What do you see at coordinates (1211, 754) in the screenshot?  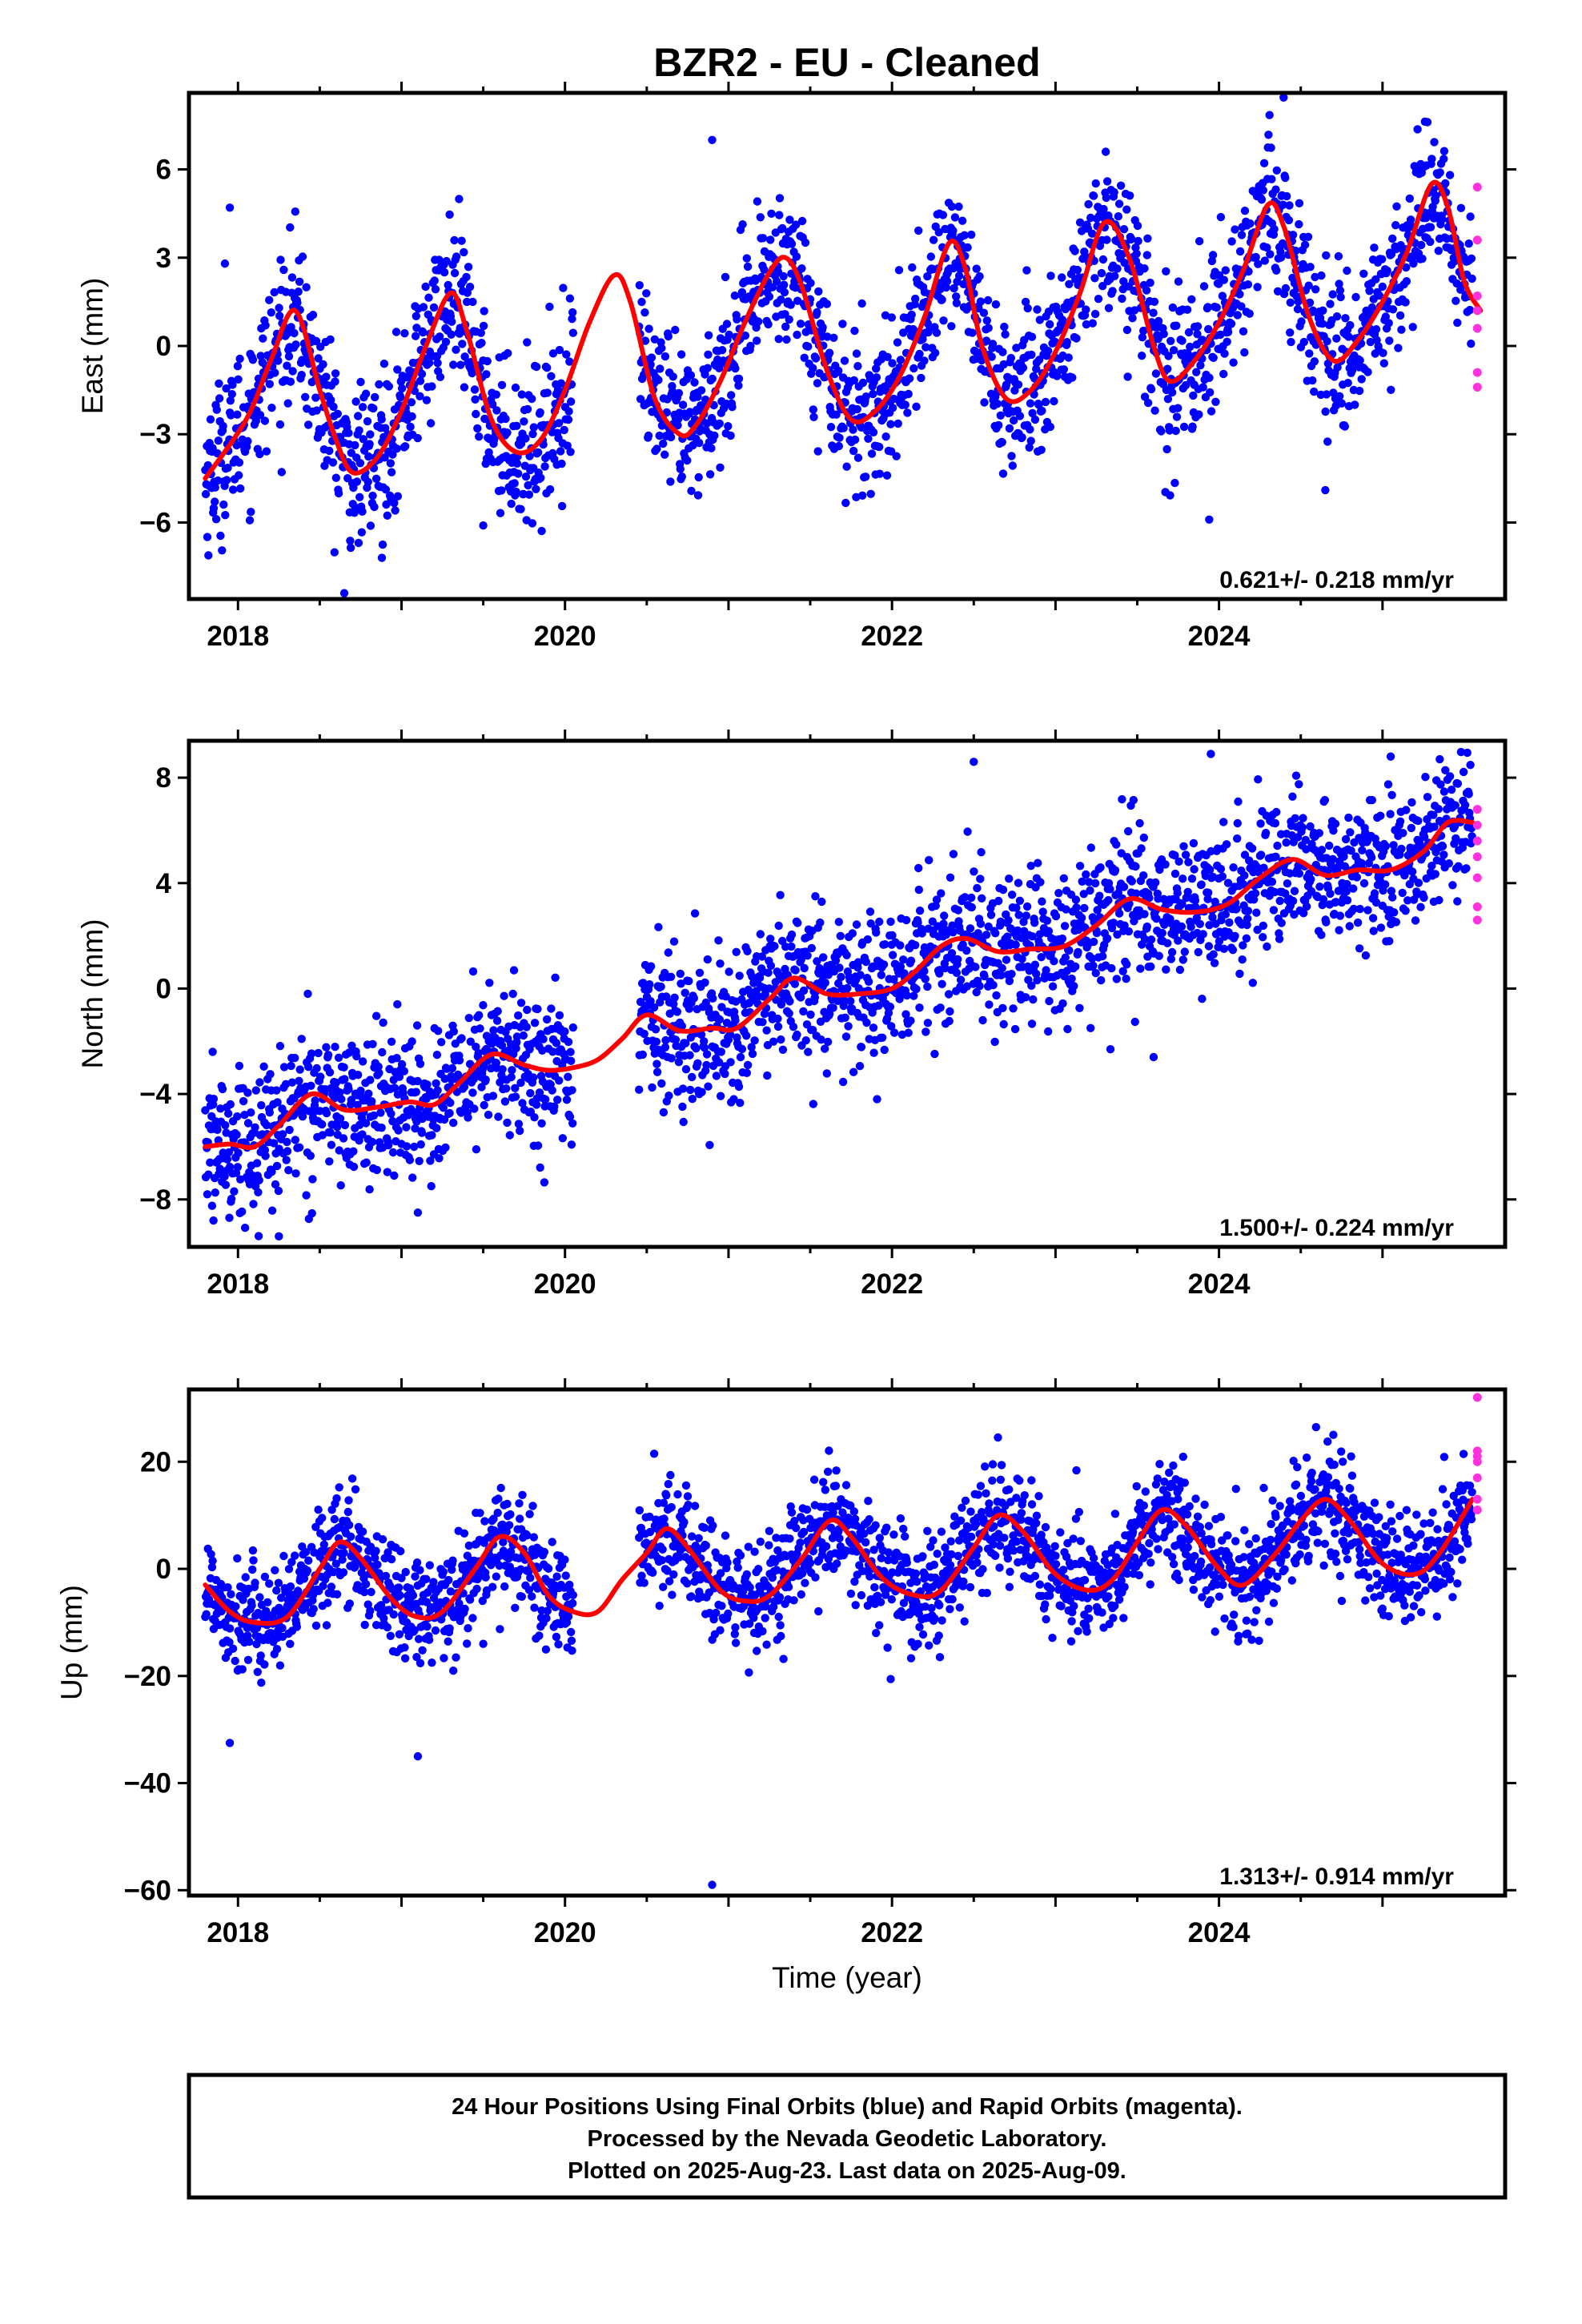 I see `north-outlier-point` at bounding box center [1211, 754].